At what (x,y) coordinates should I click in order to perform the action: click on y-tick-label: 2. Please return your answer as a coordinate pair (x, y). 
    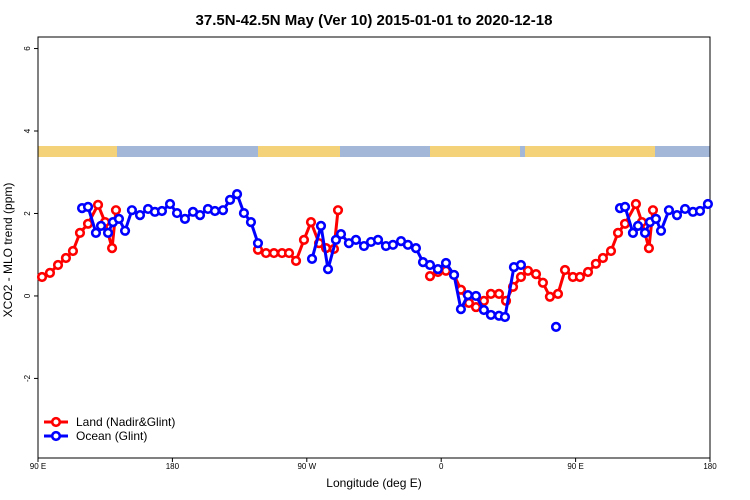
    Looking at the image, I should click on (27, 213).